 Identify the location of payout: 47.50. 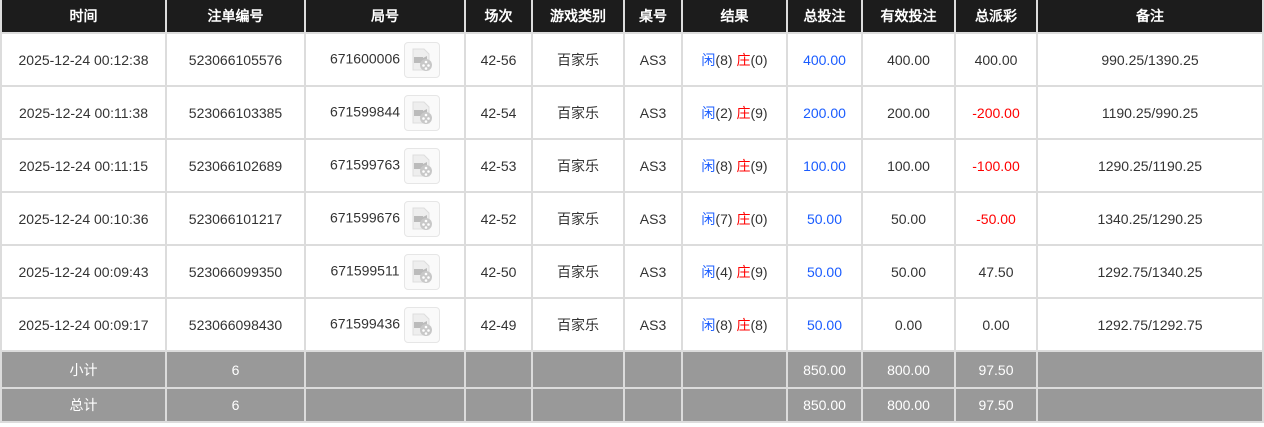
(996, 271).